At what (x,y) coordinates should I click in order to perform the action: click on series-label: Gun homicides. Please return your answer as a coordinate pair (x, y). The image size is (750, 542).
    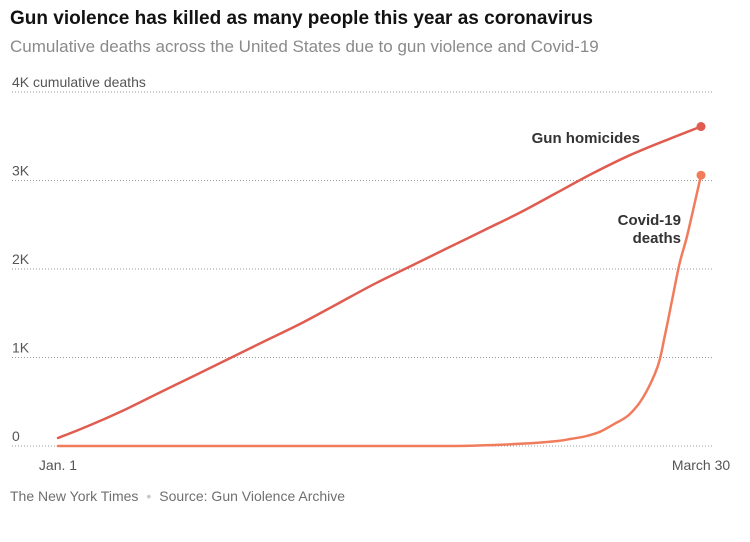
    Looking at the image, I should click on (586, 138).